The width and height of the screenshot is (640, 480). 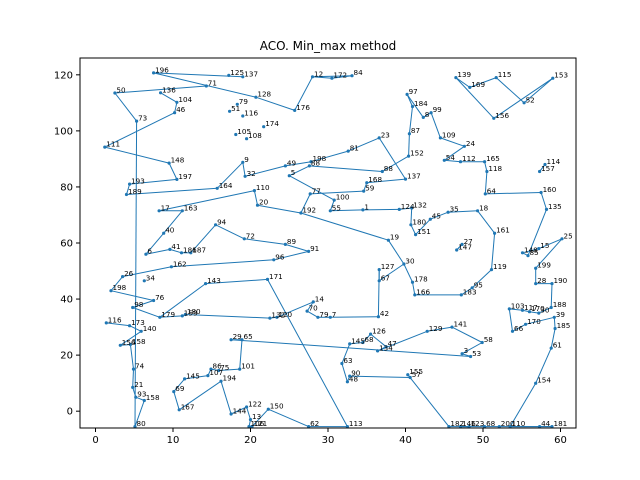 I want to click on city-label: 47, so click(x=392, y=343).